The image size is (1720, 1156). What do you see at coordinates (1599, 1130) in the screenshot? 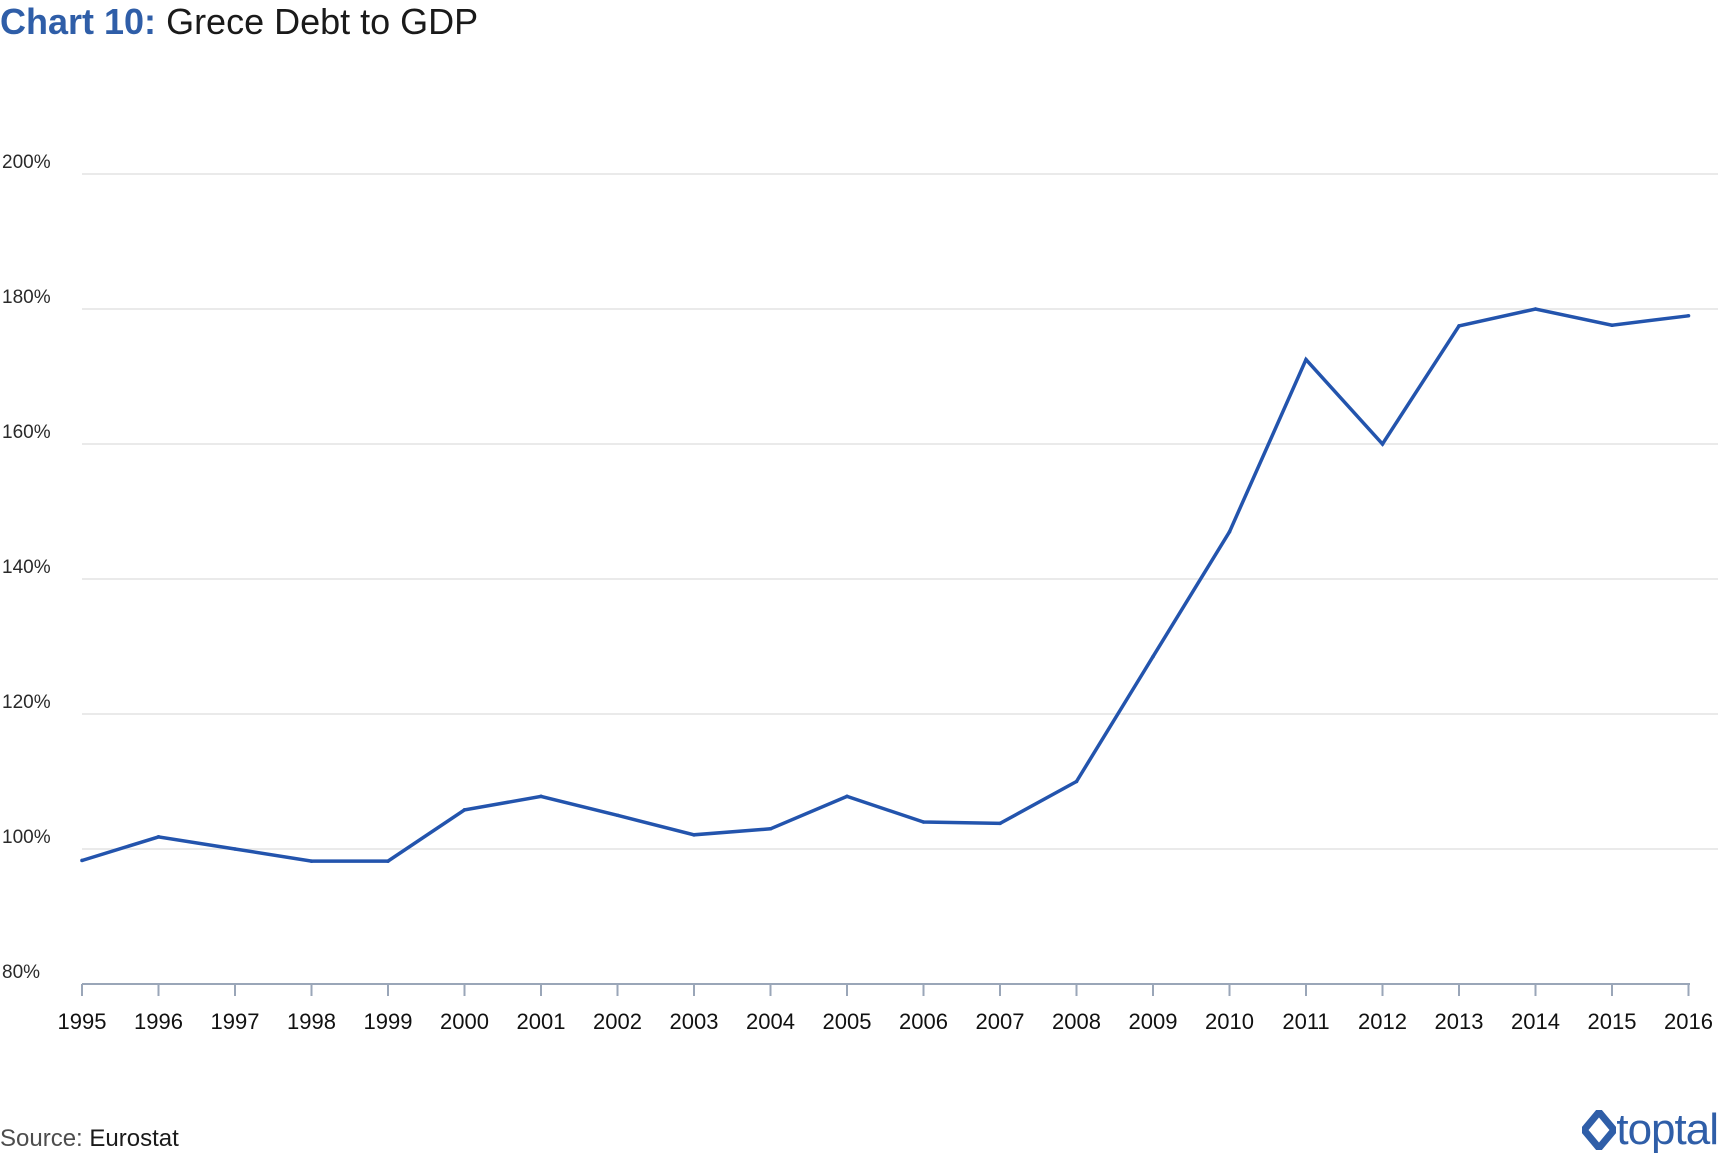
I see `toptal-diamond-icon` at bounding box center [1599, 1130].